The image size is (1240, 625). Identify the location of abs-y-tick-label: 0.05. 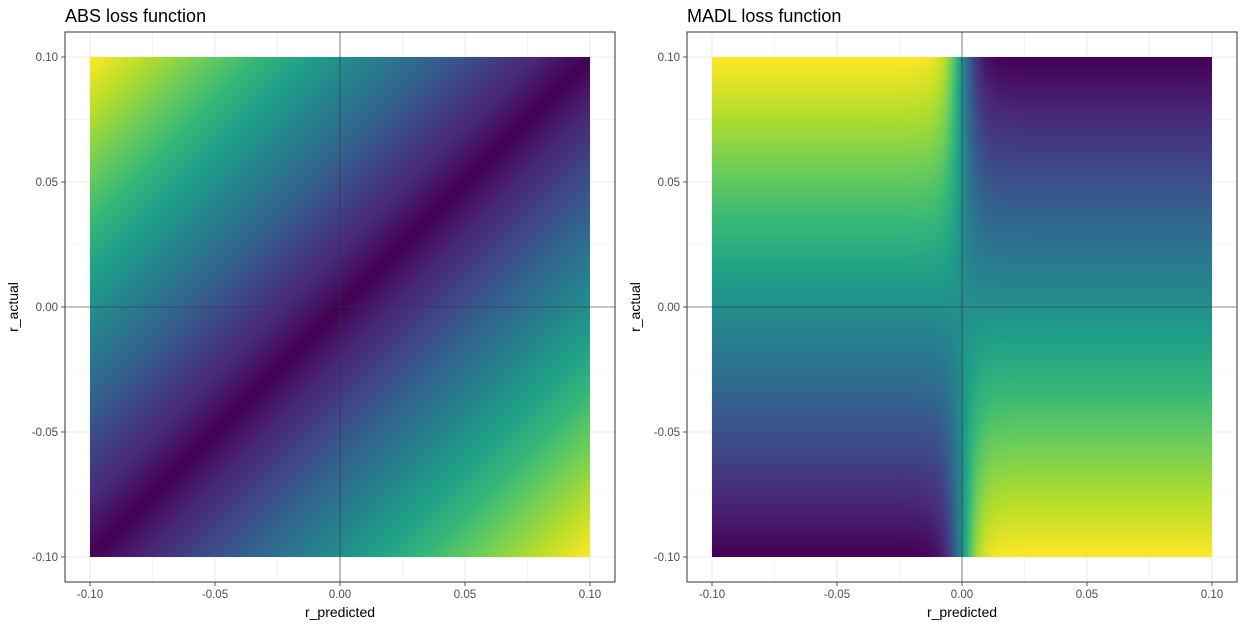
(47, 183).